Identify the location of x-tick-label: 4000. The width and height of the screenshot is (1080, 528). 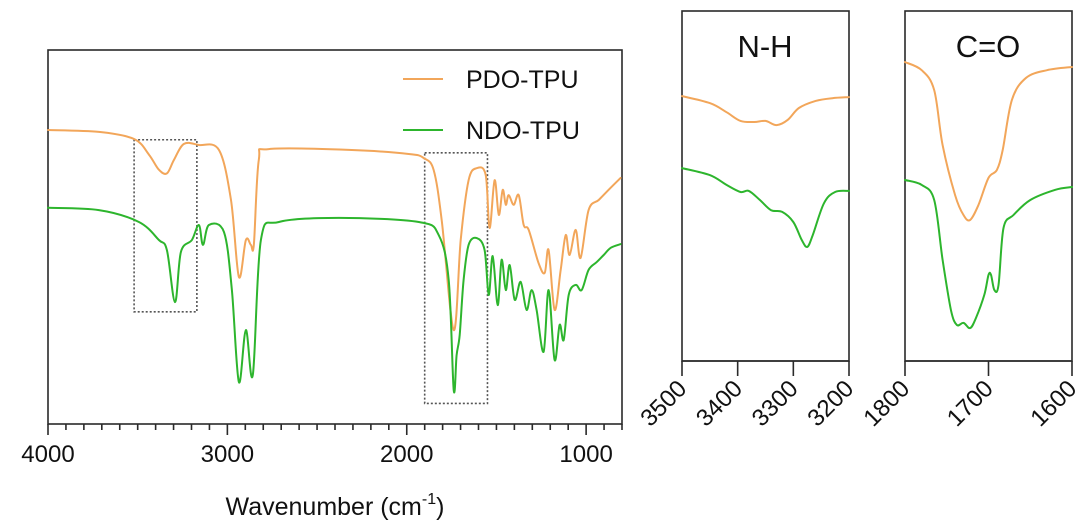
(47, 454).